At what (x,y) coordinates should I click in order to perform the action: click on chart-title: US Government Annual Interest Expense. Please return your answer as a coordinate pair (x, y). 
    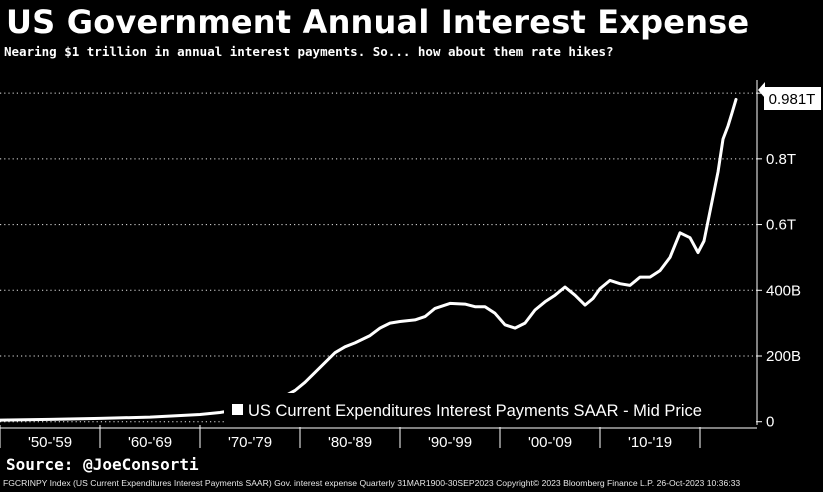
    Looking at the image, I should click on (378, 22).